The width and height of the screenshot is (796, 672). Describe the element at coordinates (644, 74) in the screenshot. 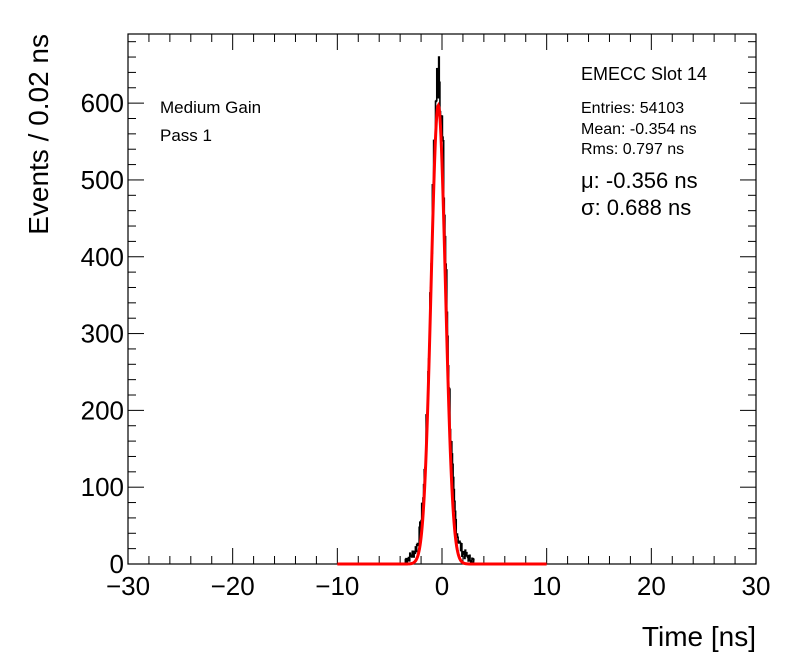

I see `stats-title: EMECC Slot 14` at that location.